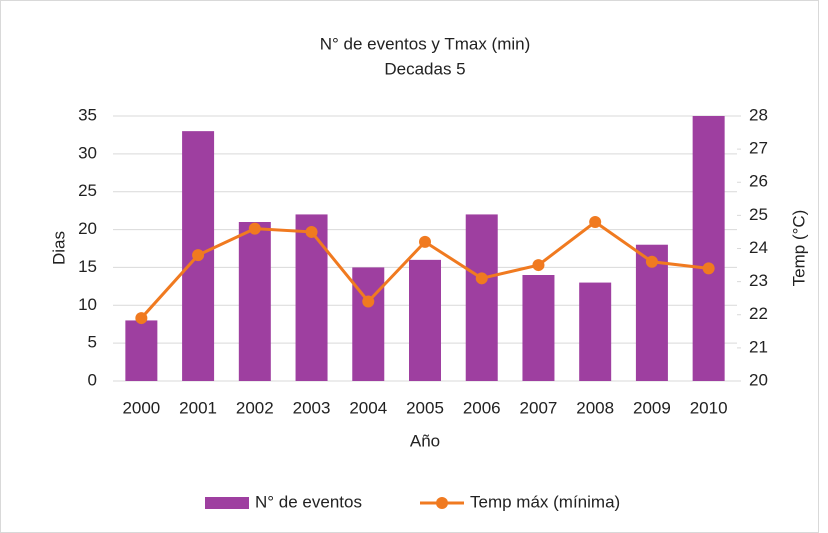 The image size is (828, 533). Describe the element at coordinates (758, 379) in the screenshot. I see `y2-tick-label: 20` at that location.